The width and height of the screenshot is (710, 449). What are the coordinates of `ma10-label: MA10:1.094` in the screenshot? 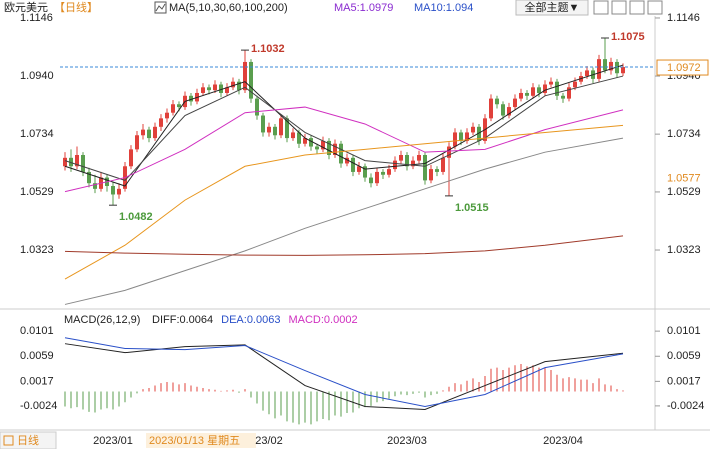 It's located at (443, 8).